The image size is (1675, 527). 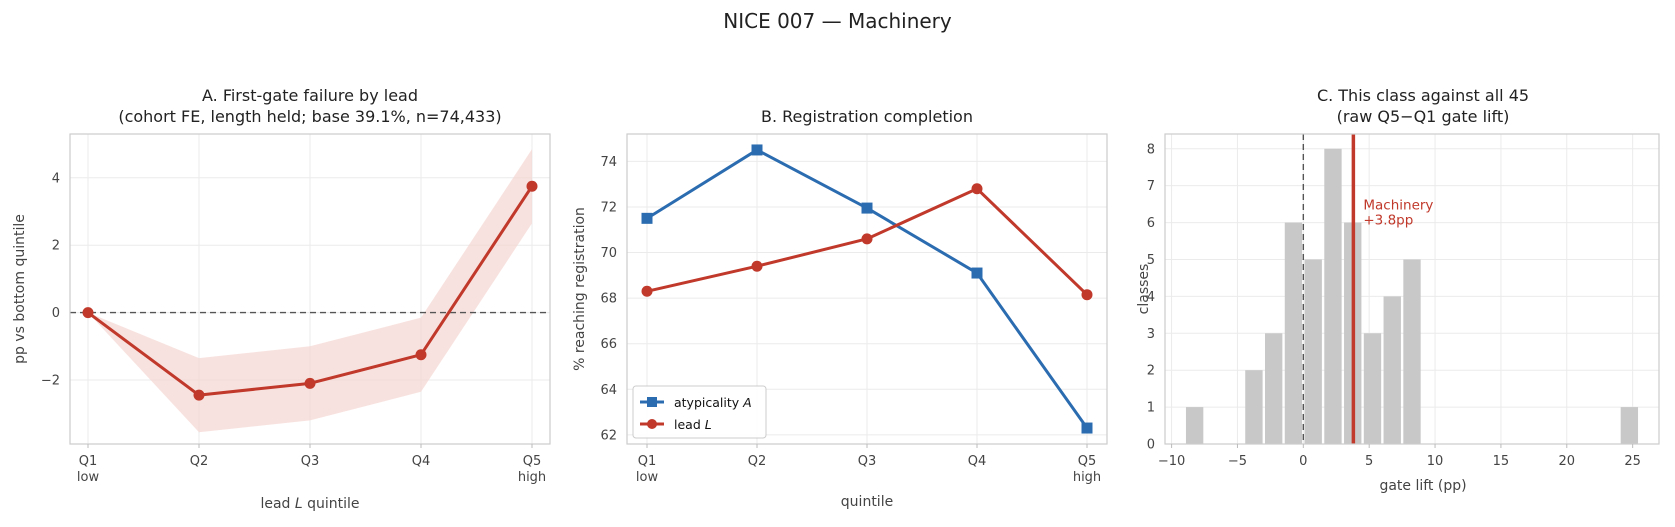 I want to click on legend-label-atypicality: atypicality A, so click(x=713, y=402).